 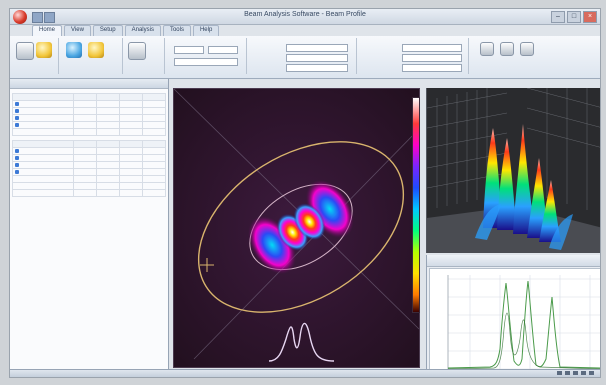 I want to click on tab-tools: Tools, so click(x=176, y=30).